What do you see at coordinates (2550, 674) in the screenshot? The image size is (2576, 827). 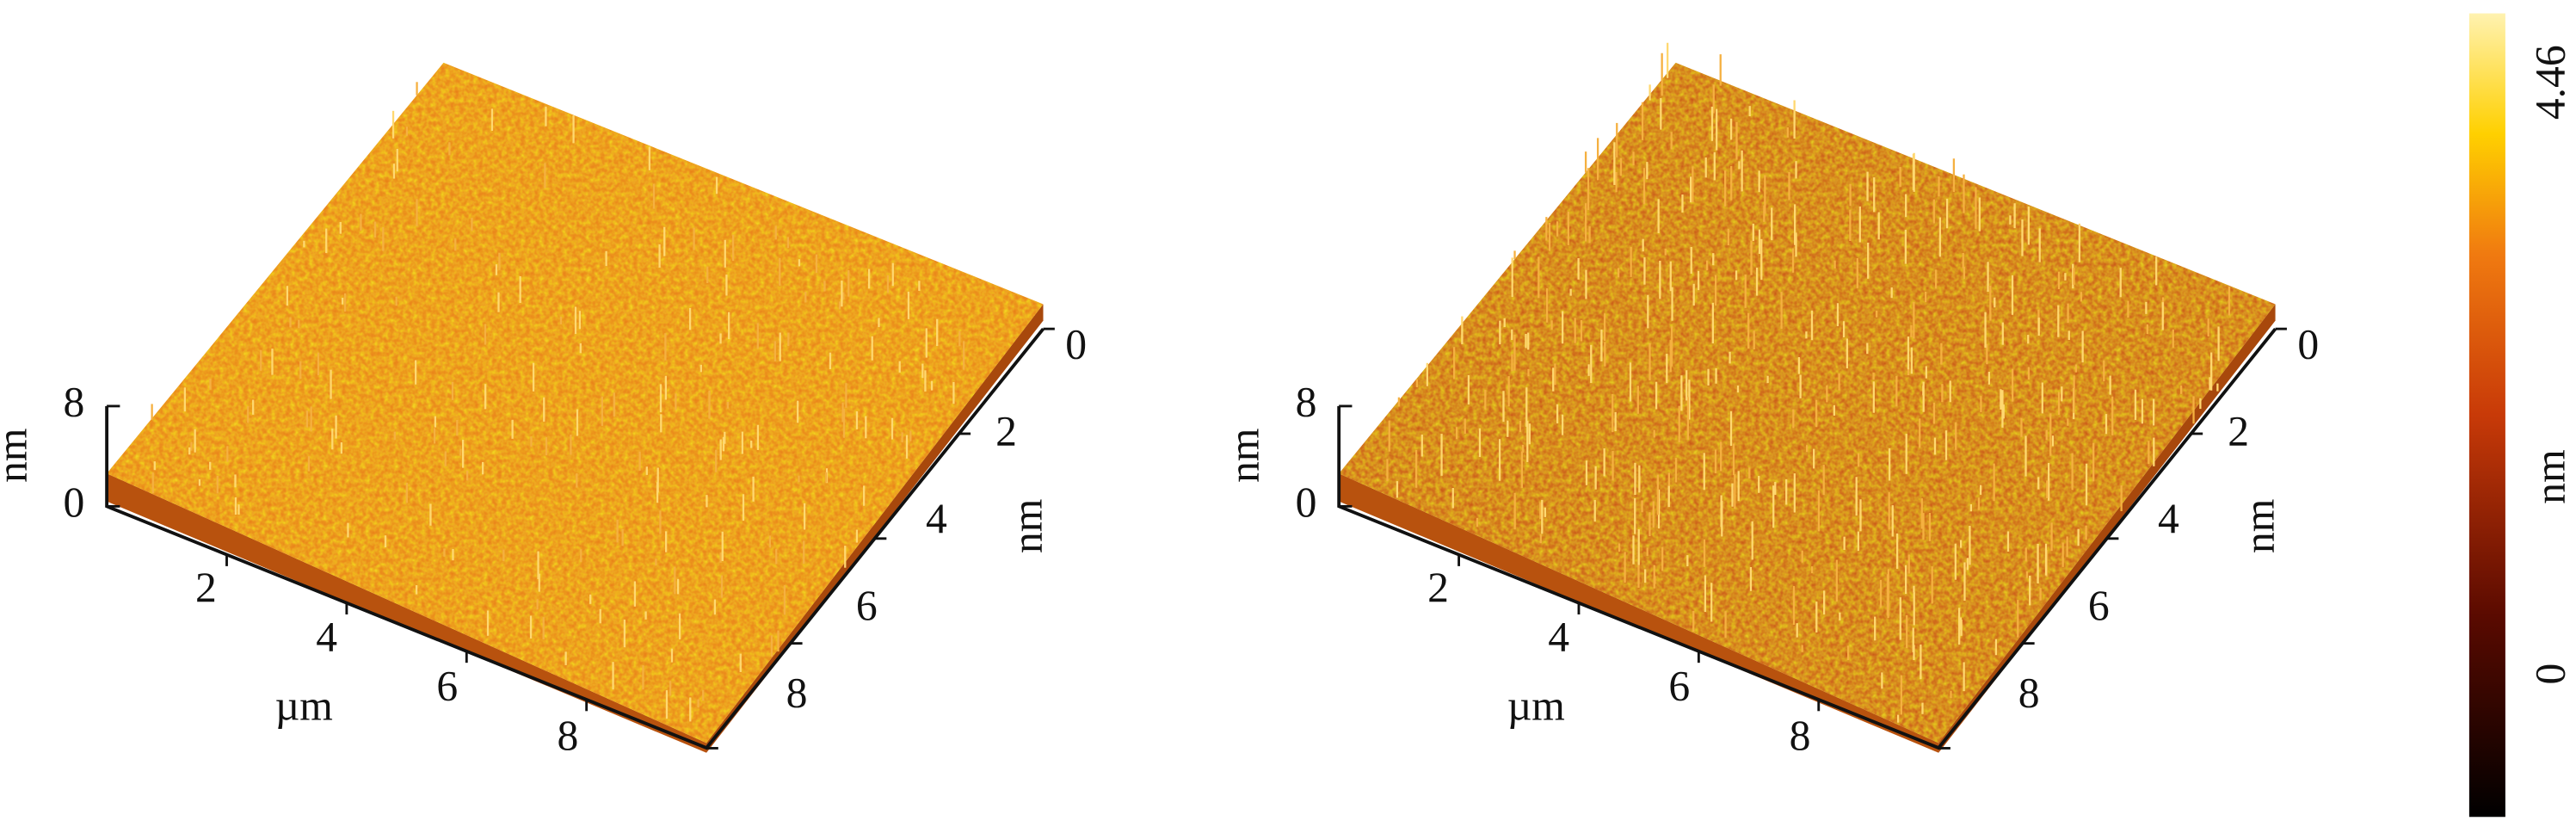 I see `colorbar-tick-label: 0` at bounding box center [2550, 674].